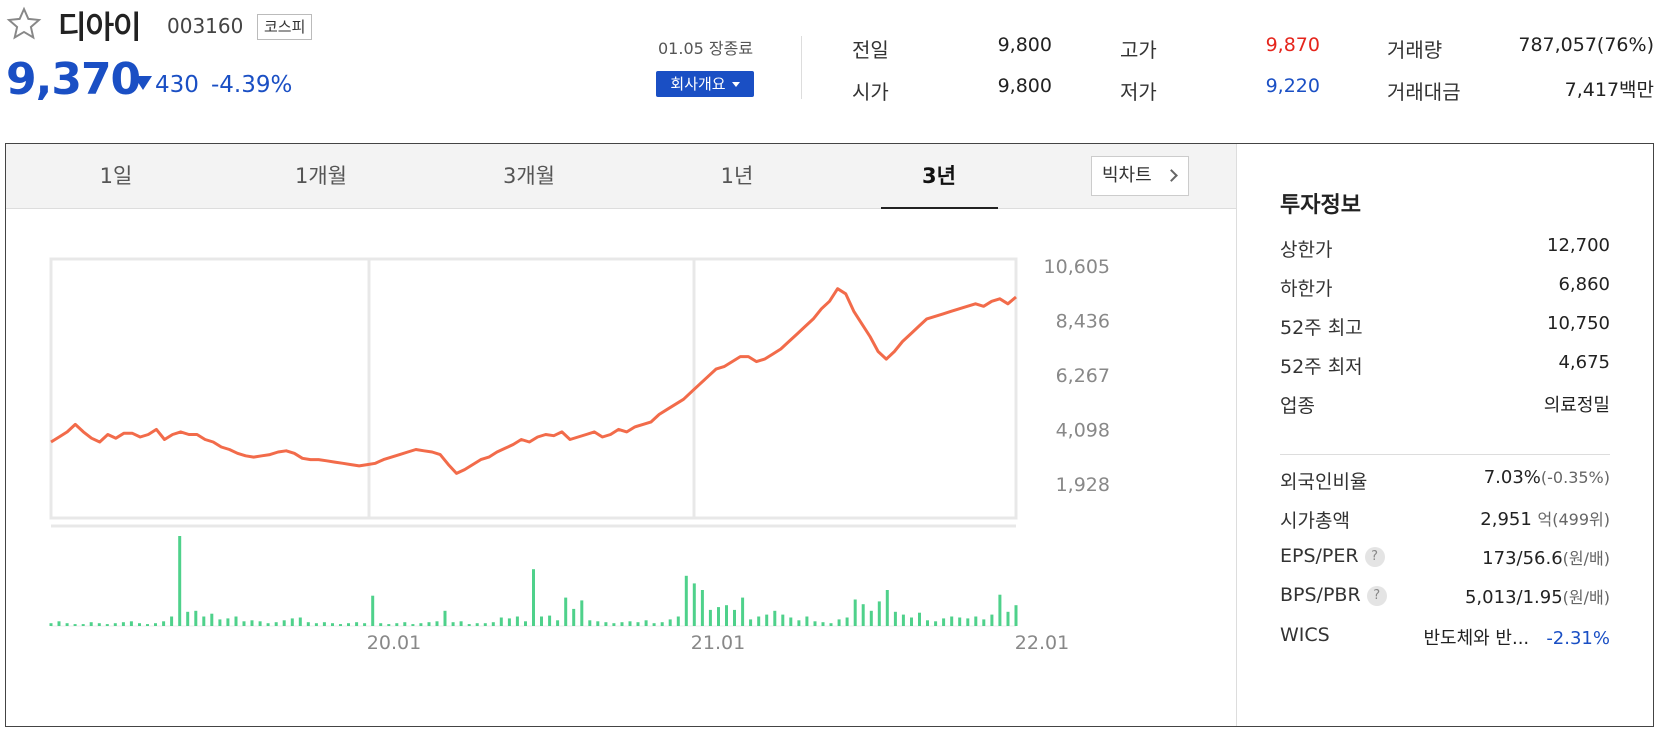 This screenshot has width=1659, height=730. What do you see at coordinates (939, 176) in the screenshot?
I see `tab-3year: 3년` at bounding box center [939, 176].